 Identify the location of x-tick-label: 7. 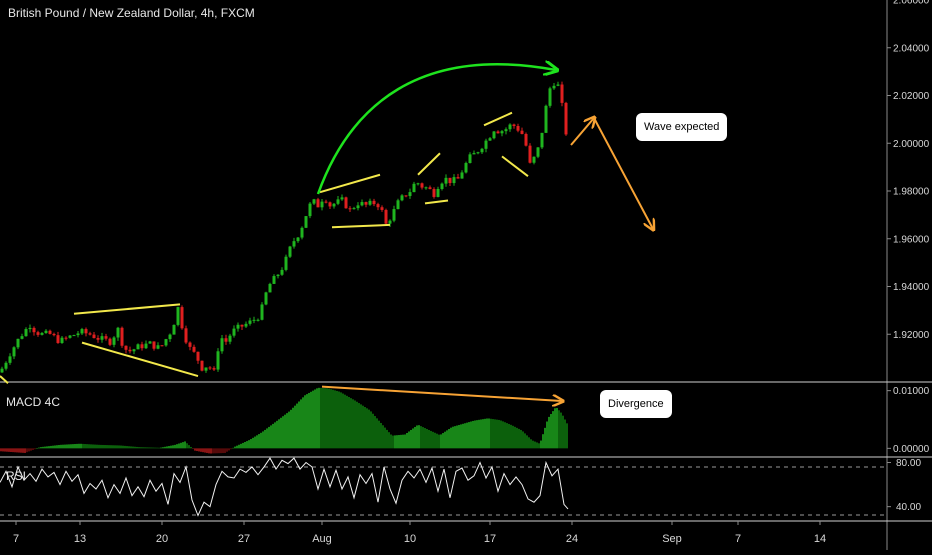
(16, 539).